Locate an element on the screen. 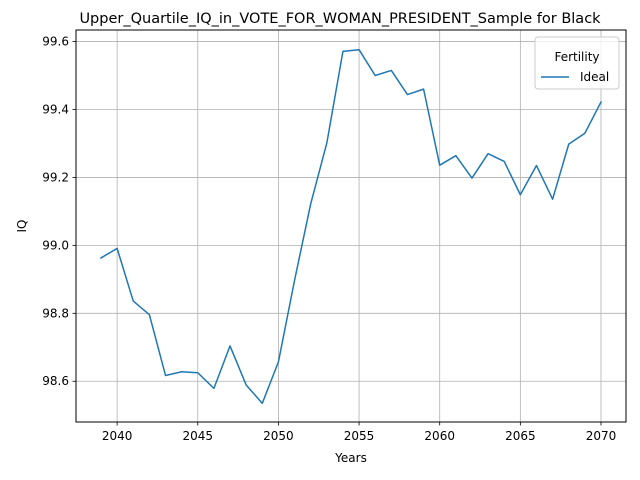 This screenshot has width=640, height=480. y-tick-label: 98.6 is located at coordinates (55, 381).